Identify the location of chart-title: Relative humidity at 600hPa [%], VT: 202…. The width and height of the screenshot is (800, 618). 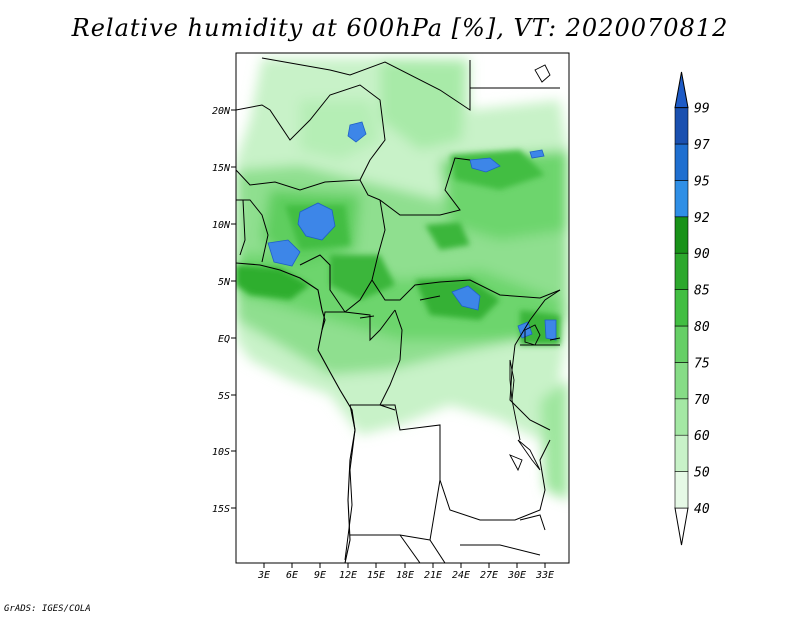
(400, 28).